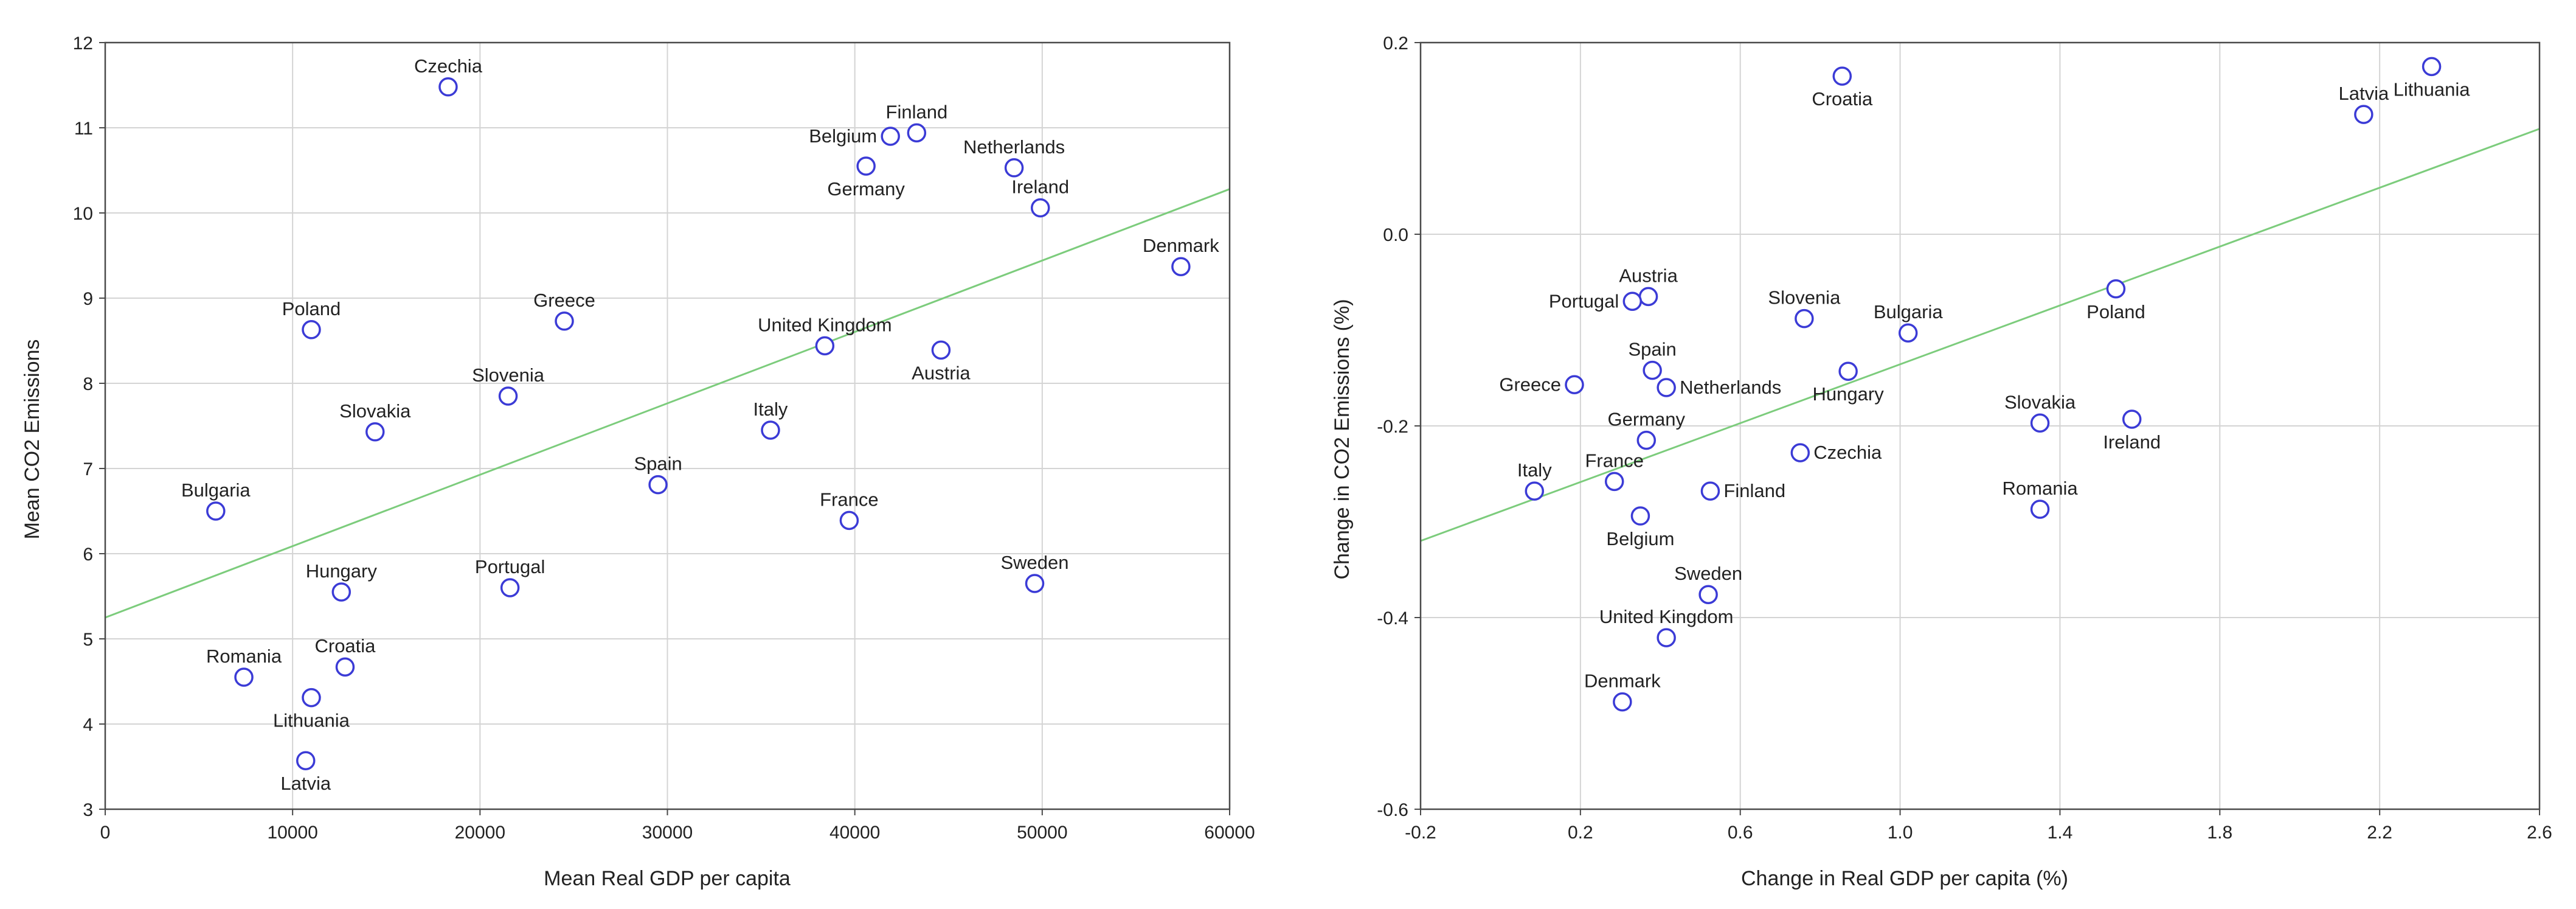  What do you see at coordinates (1622, 681) in the screenshot?
I see `point-label-denmark: Denmark` at bounding box center [1622, 681].